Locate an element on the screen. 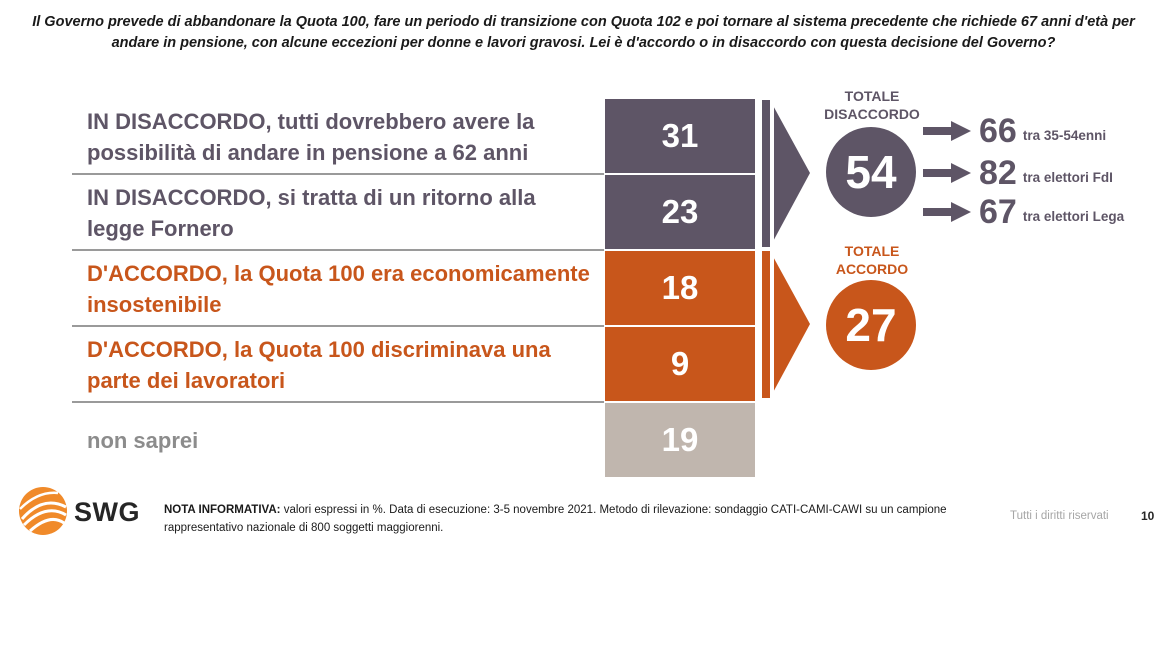  bracket-inner-gap-top is located at coordinates (772, 173).